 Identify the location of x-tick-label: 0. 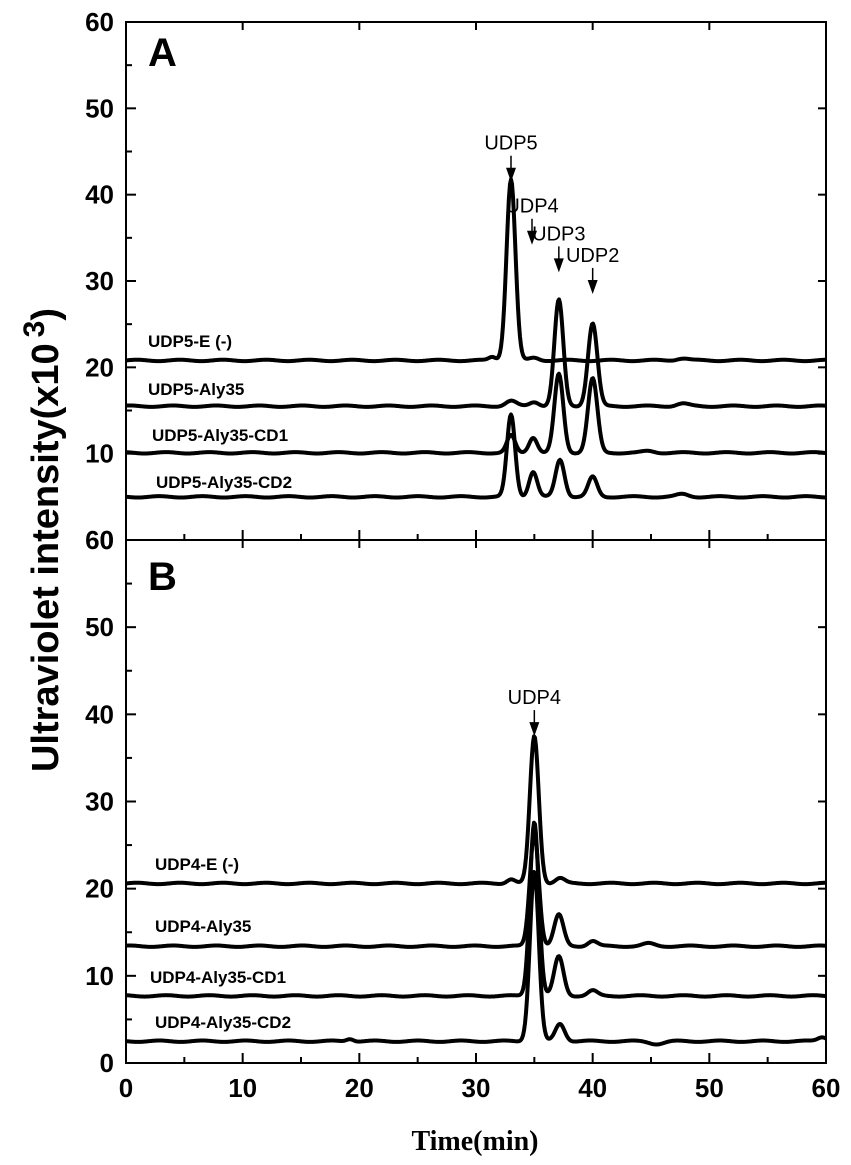
(126, 1088).